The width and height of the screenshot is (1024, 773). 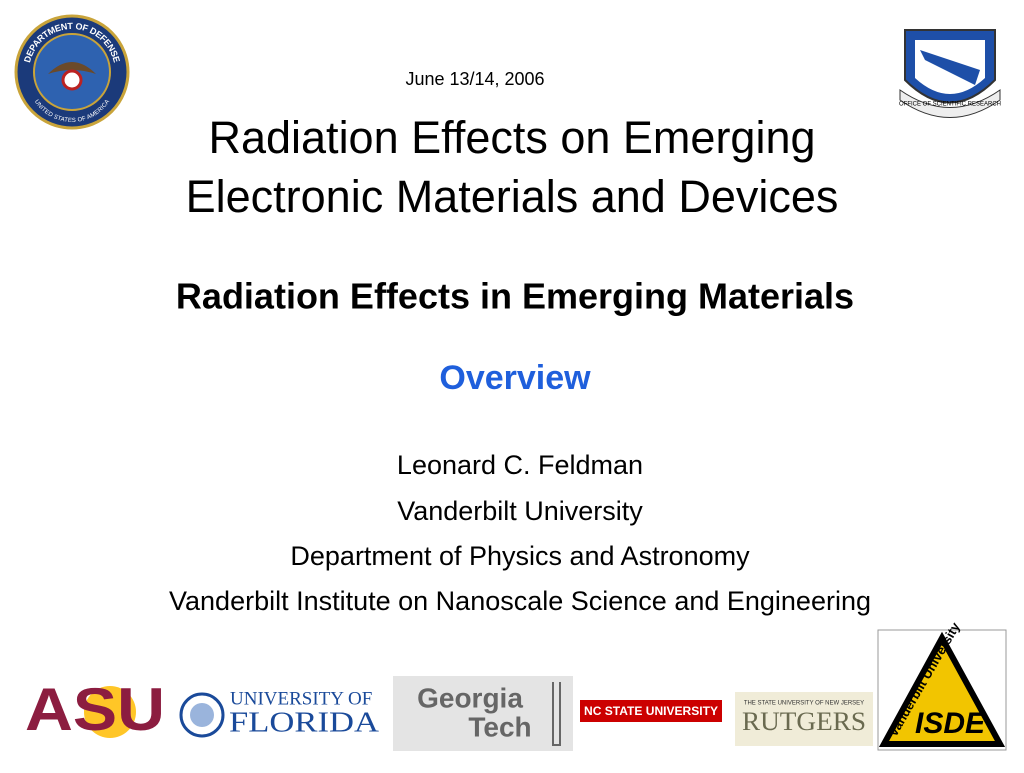 I want to click on logo-text: Tech, so click(x=499, y=726).